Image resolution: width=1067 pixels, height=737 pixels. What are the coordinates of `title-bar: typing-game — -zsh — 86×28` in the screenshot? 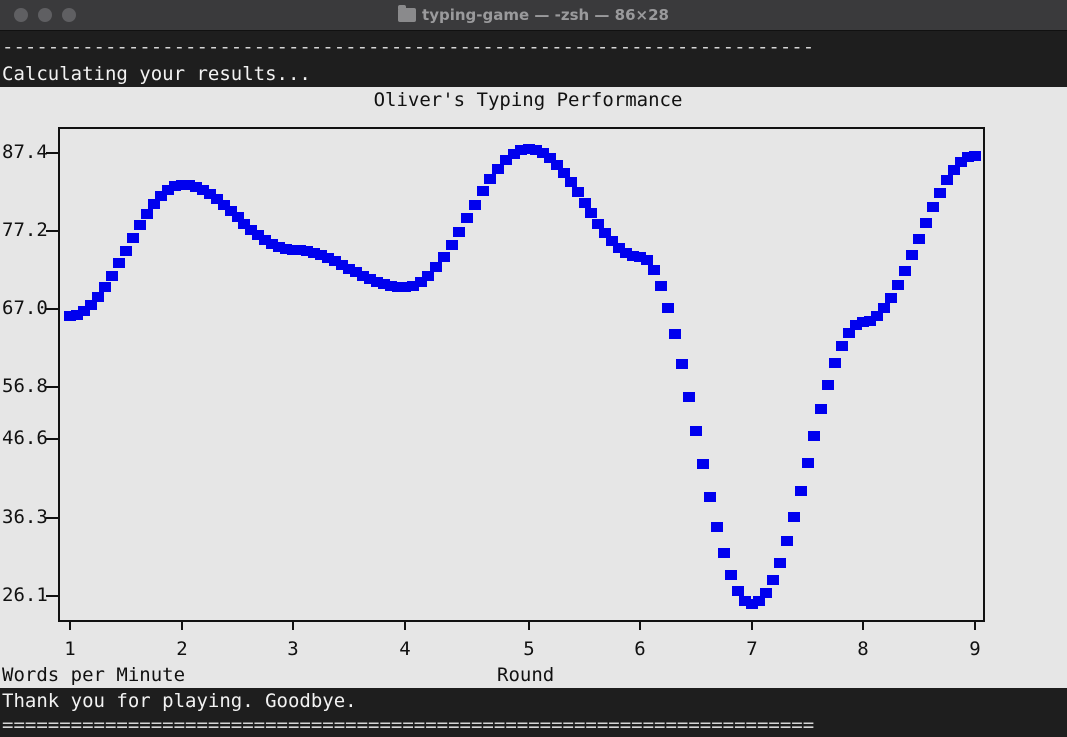 It's located at (533, 15).